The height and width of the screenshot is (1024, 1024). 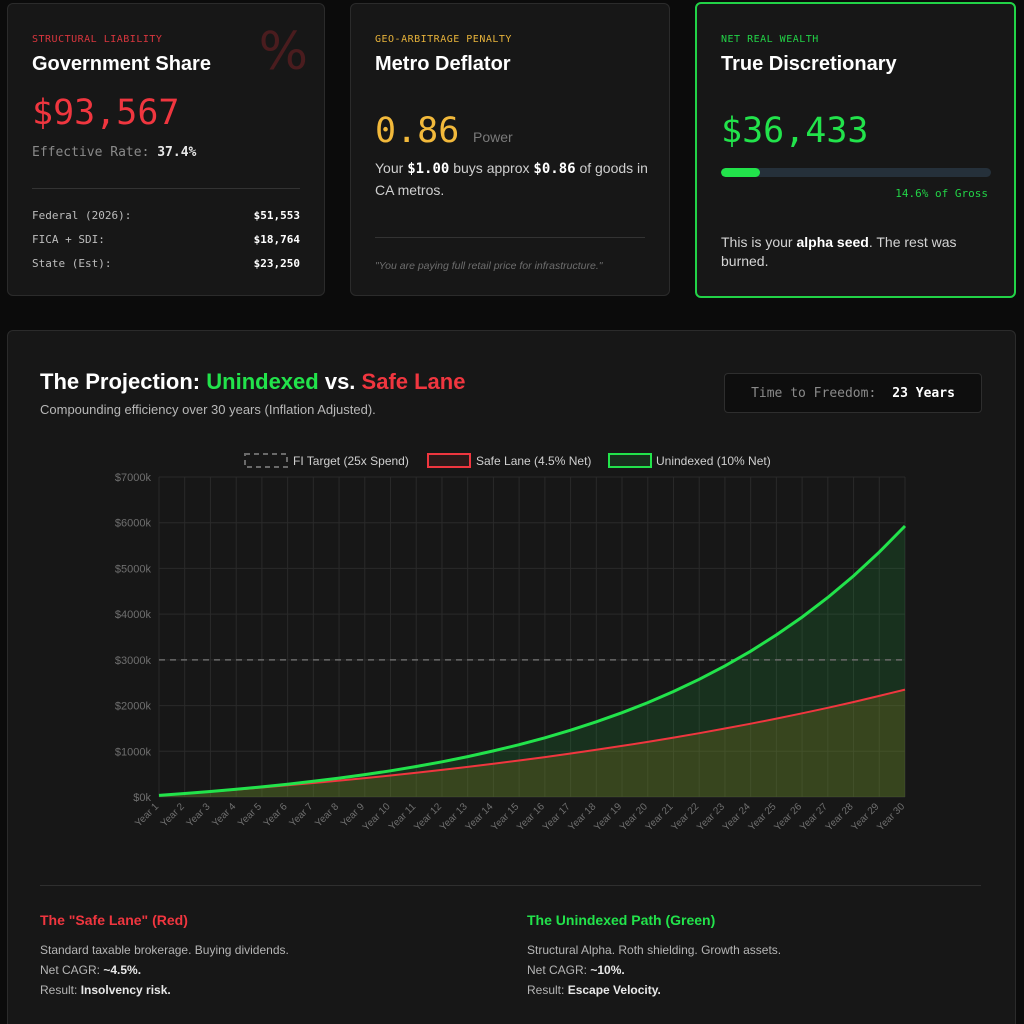 I want to click on card-title: Government Share, so click(x=121, y=64).